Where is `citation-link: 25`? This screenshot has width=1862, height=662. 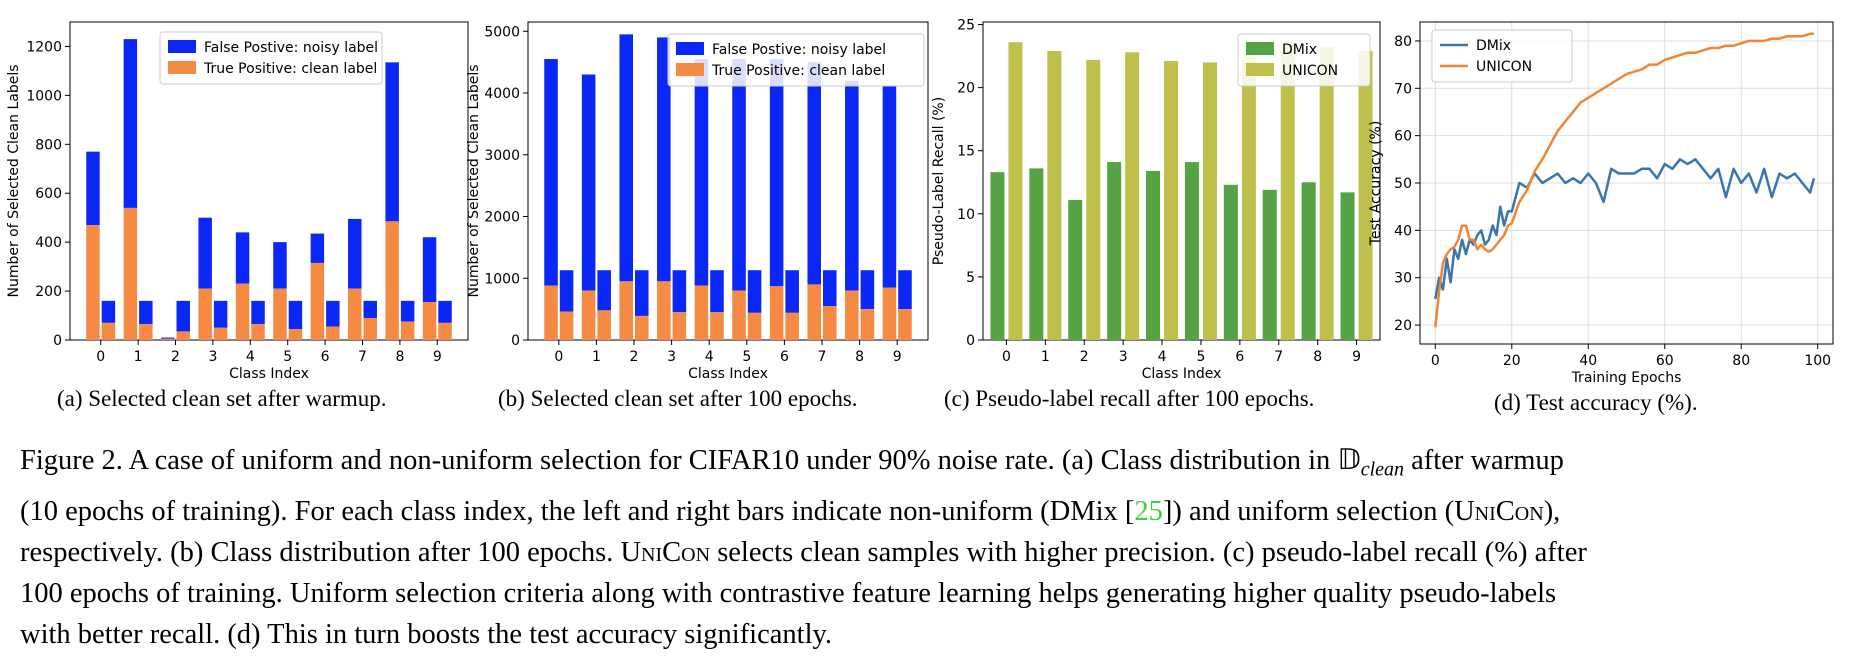
citation-link: 25 is located at coordinates (1148, 511).